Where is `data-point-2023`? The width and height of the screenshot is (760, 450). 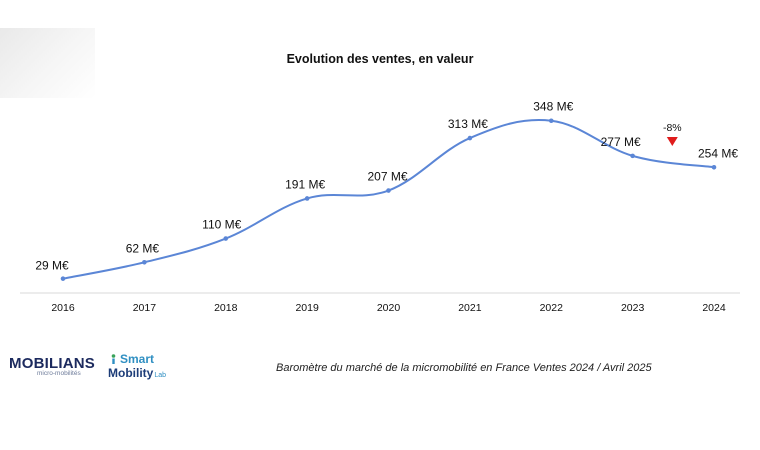 data-point-2023 is located at coordinates (632, 156).